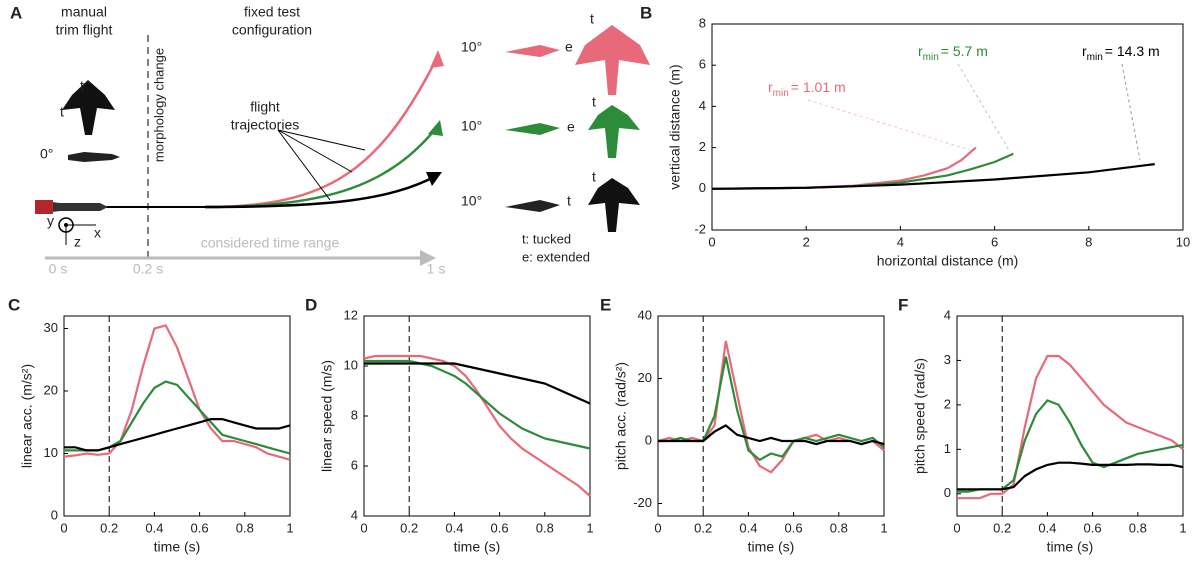 The height and width of the screenshot is (562, 1192). I want to click on y-tick-label: 12, so click(351, 314).